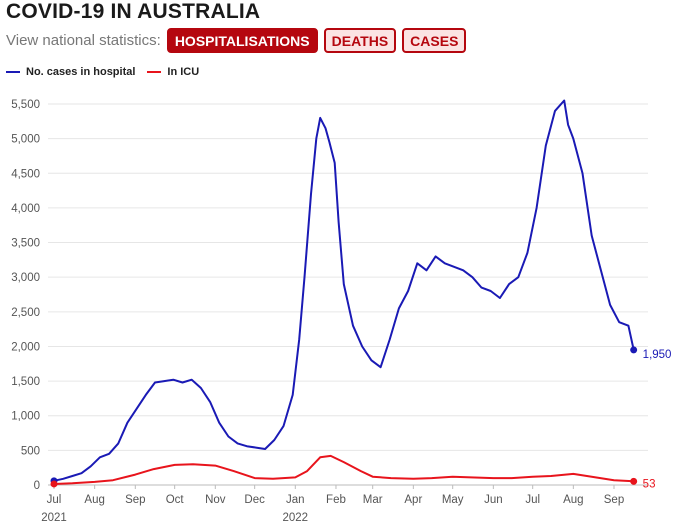 This screenshot has height=530, width=697. What do you see at coordinates (25, 313) in the screenshot?
I see `y-tick-label: 2,500` at bounding box center [25, 313].